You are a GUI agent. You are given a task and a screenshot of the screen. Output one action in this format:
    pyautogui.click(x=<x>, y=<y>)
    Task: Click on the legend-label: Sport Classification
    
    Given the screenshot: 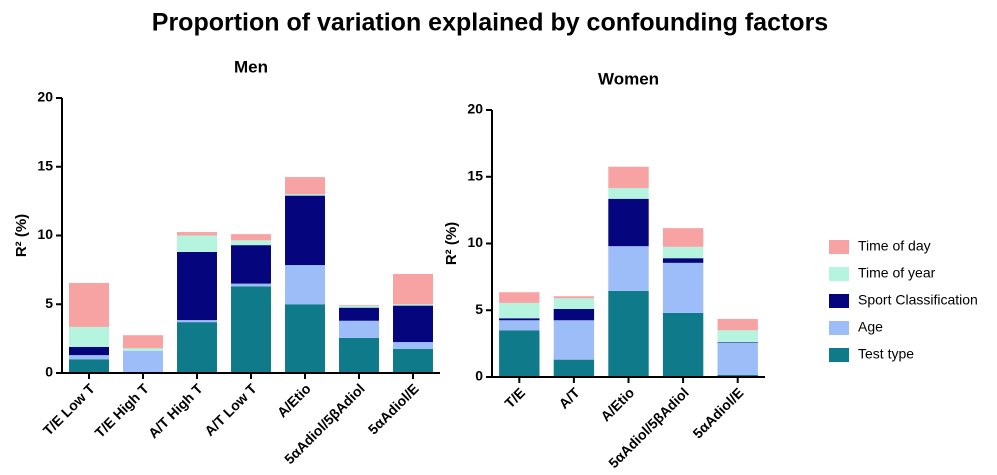 What is the action you would take?
    pyautogui.click(x=918, y=300)
    